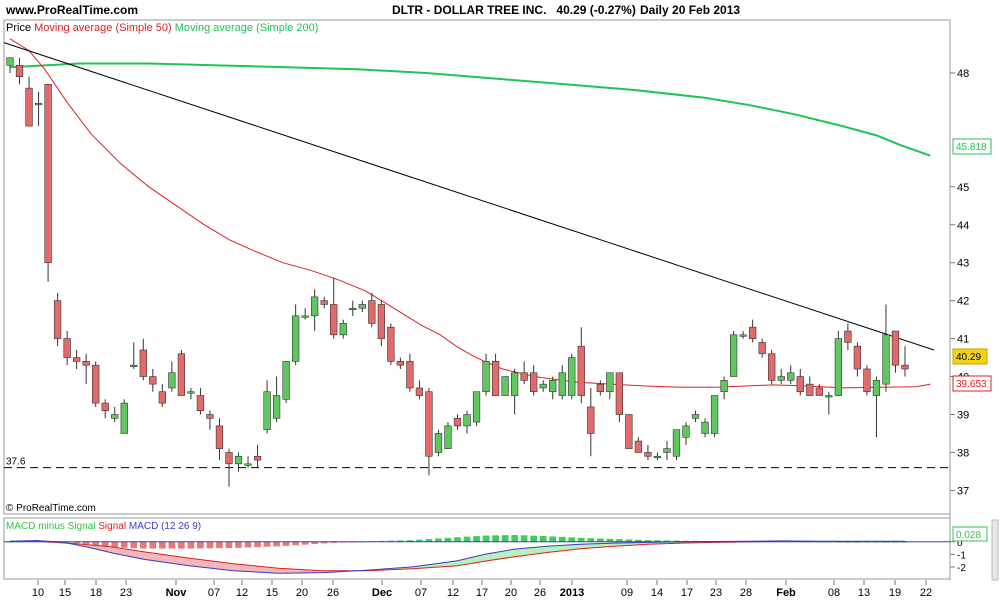  Describe the element at coordinates (477, 548) in the screenshot. I see `macd-panel` at that location.